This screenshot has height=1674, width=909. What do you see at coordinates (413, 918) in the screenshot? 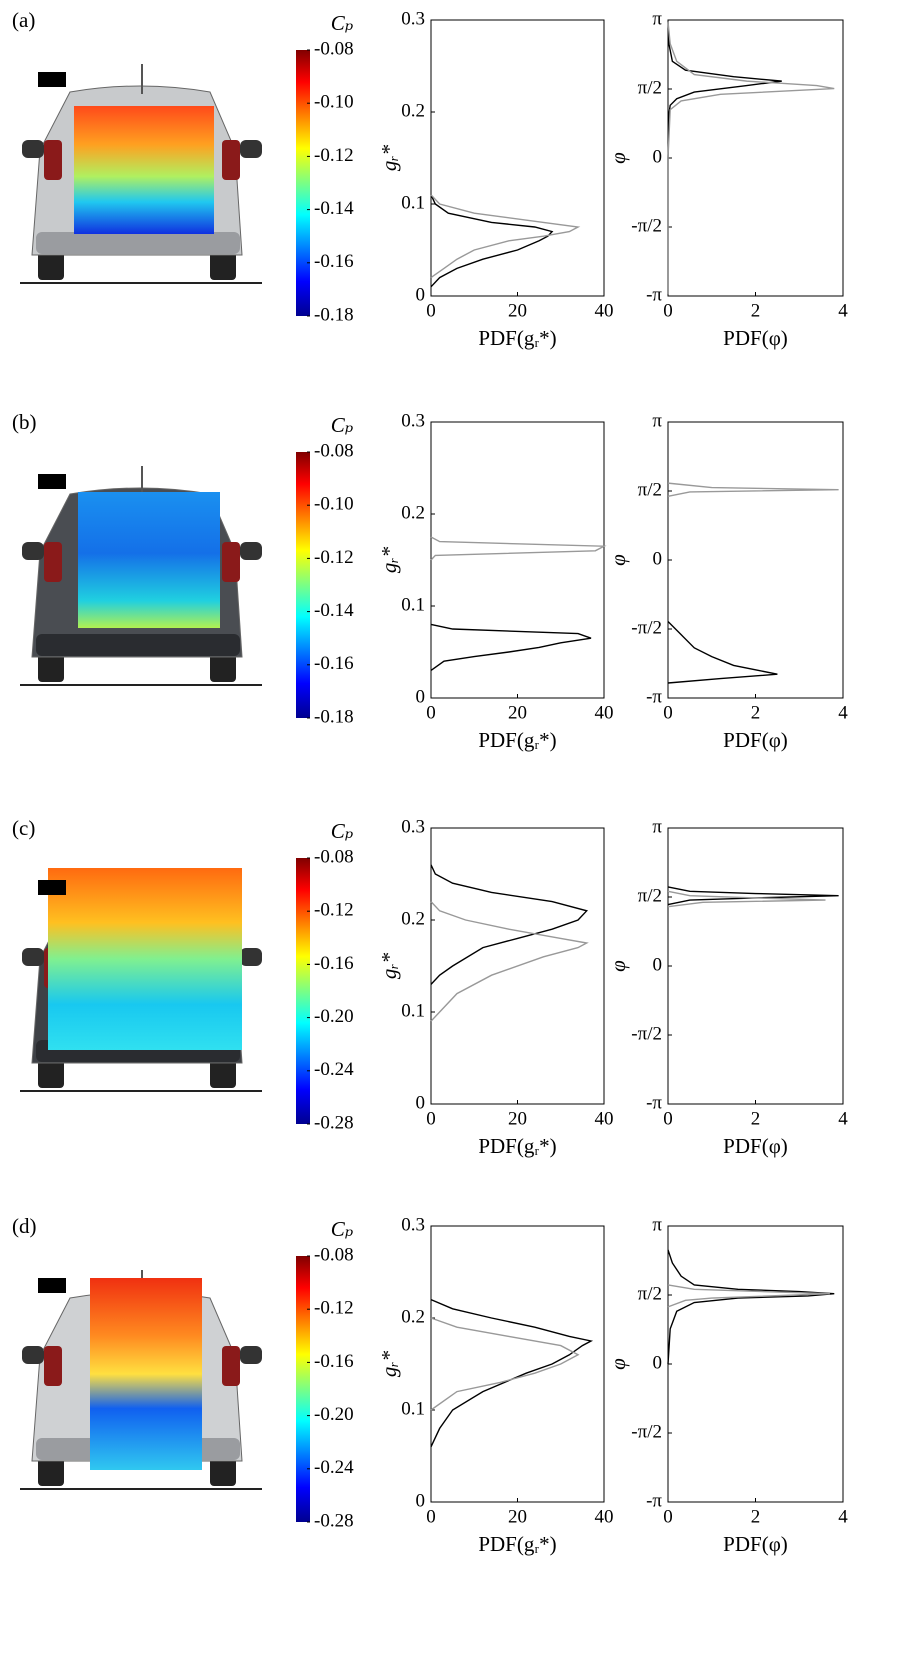
I see `y-tick-label: 0.2` at bounding box center [413, 918].